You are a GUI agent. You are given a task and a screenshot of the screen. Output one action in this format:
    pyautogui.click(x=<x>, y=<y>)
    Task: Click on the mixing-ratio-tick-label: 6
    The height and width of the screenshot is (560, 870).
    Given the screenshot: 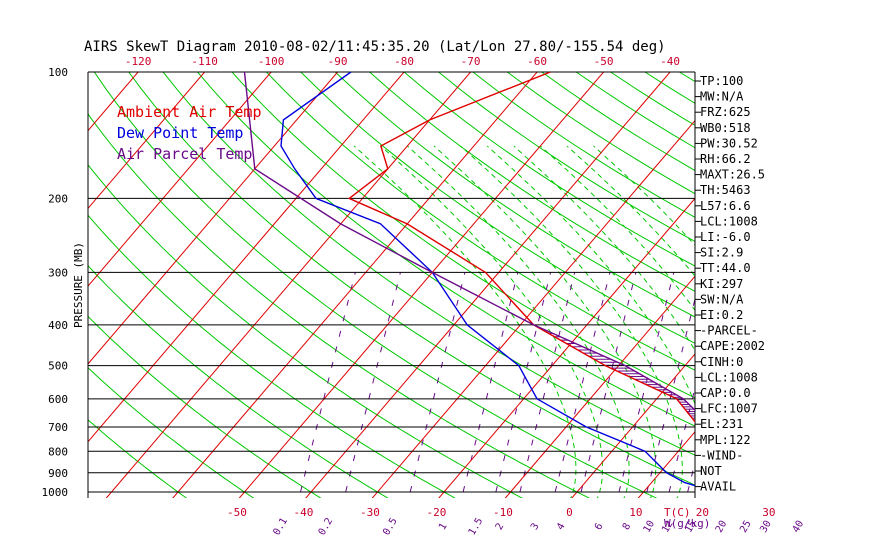 What is the action you would take?
    pyautogui.click(x=599, y=526)
    